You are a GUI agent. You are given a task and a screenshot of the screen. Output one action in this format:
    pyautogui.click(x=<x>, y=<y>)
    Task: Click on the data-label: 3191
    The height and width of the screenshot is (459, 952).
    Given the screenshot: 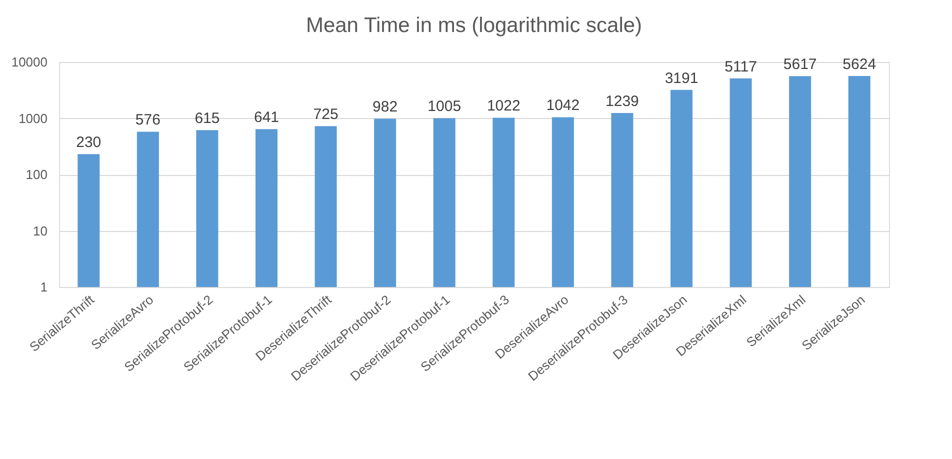 What is the action you would take?
    pyautogui.click(x=681, y=78)
    